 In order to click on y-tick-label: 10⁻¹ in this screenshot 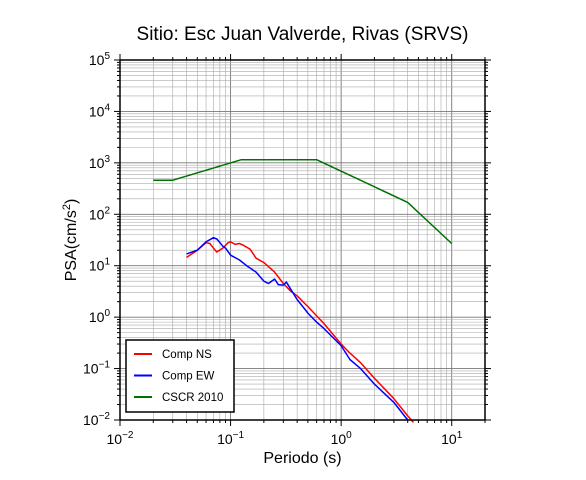, I will do `click(96, 368)`.